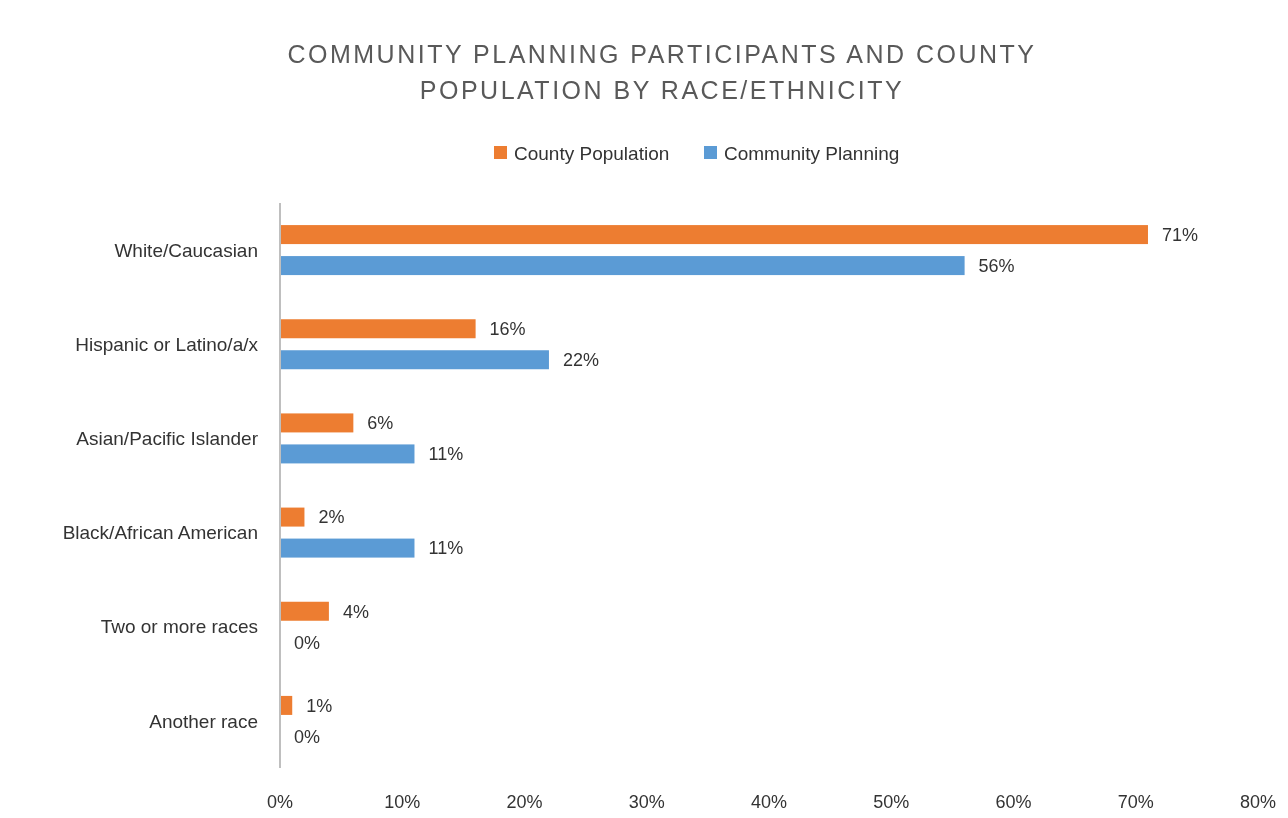 The width and height of the screenshot is (1288, 818). Describe the element at coordinates (646, 802) in the screenshot. I see `x-tick-label: 30%` at that location.